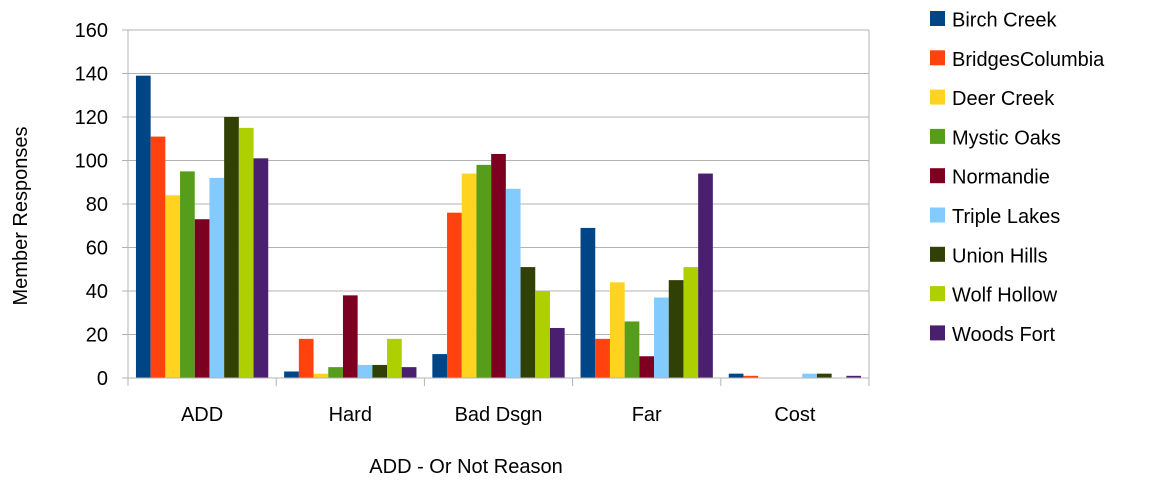  What do you see at coordinates (647, 415) in the screenshot?
I see `x-tick-label: Far` at bounding box center [647, 415].